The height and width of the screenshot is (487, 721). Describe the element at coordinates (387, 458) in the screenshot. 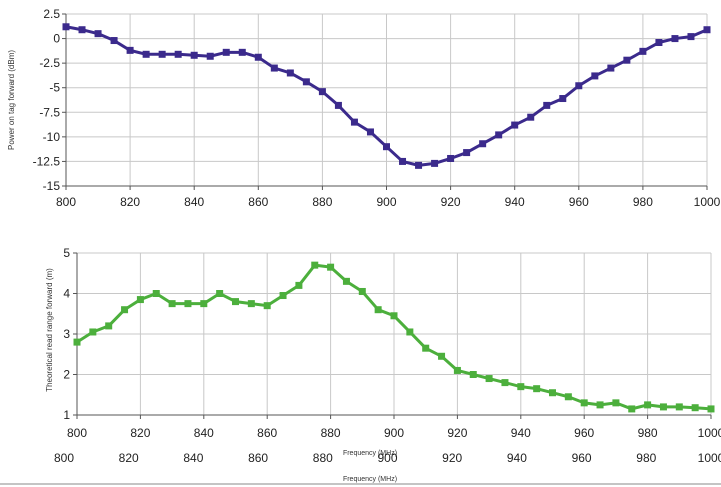

I see `bottom-axis-tick-label: 900` at that location.